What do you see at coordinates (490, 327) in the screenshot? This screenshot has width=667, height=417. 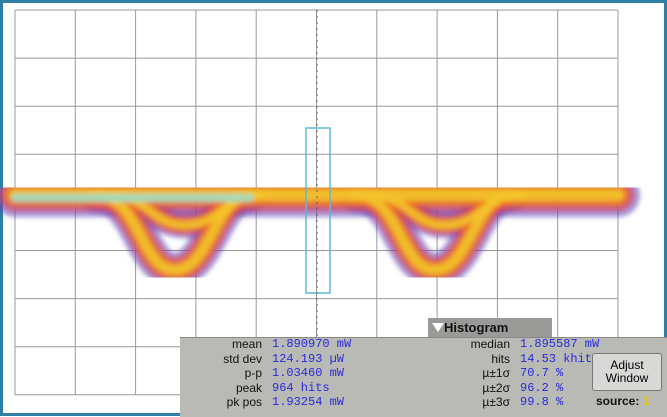 I see `histogram-tab: Histogram` at bounding box center [490, 327].